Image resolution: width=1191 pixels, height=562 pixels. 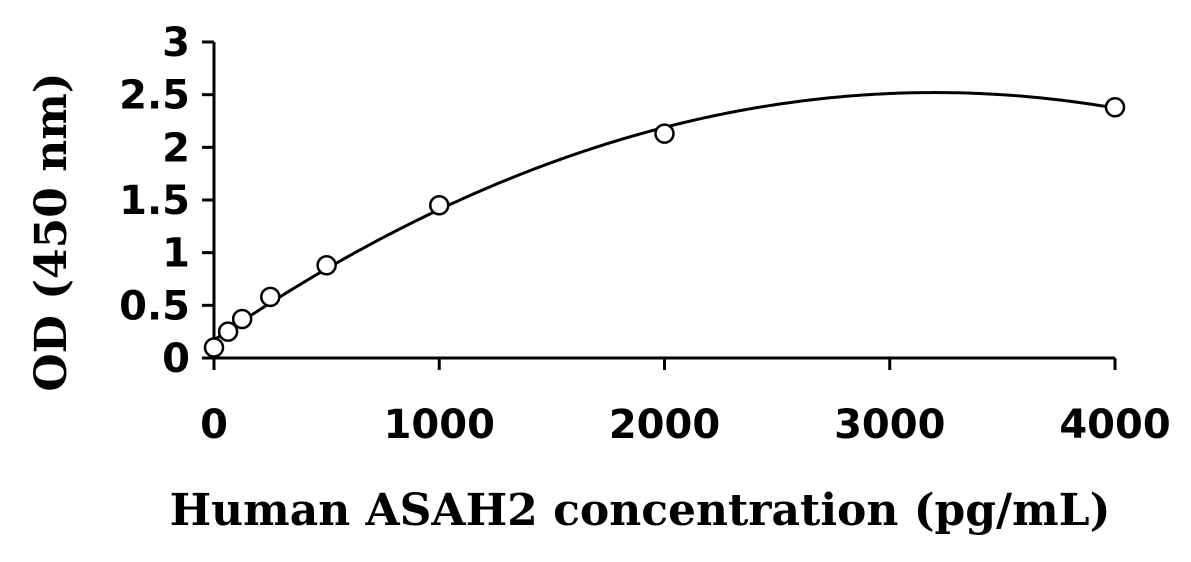 What do you see at coordinates (1114, 425) in the screenshot?
I see `x-tick-label: 4000` at bounding box center [1114, 425].